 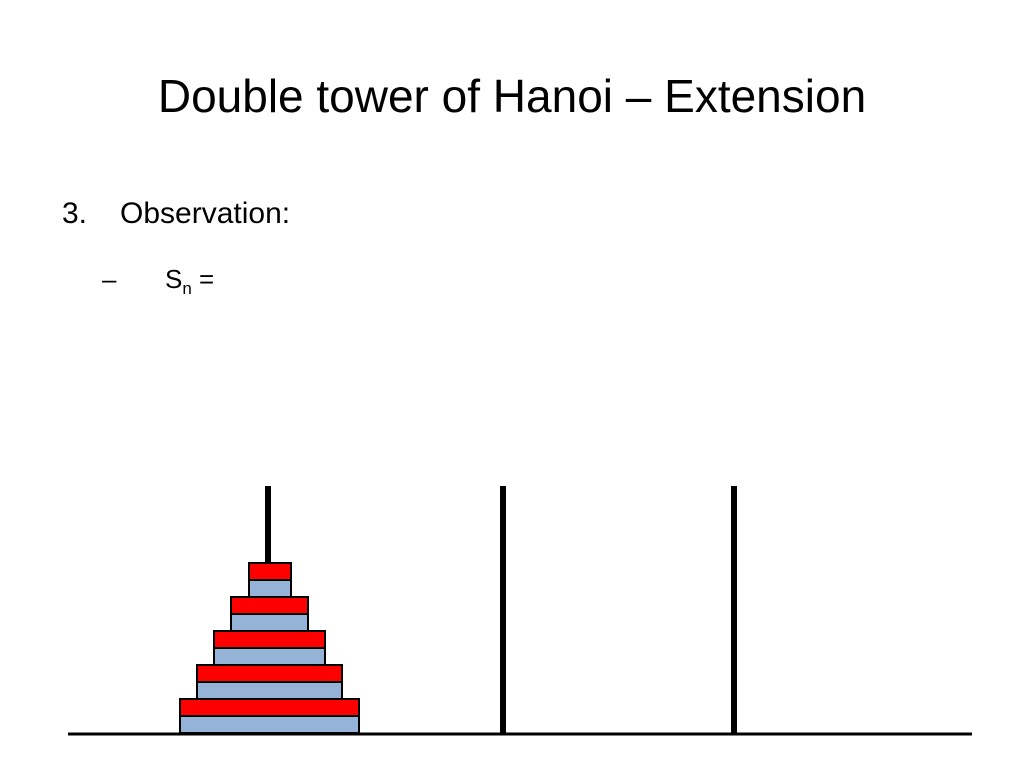 I want to click on list-text: Observation:, so click(x=205, y=213).